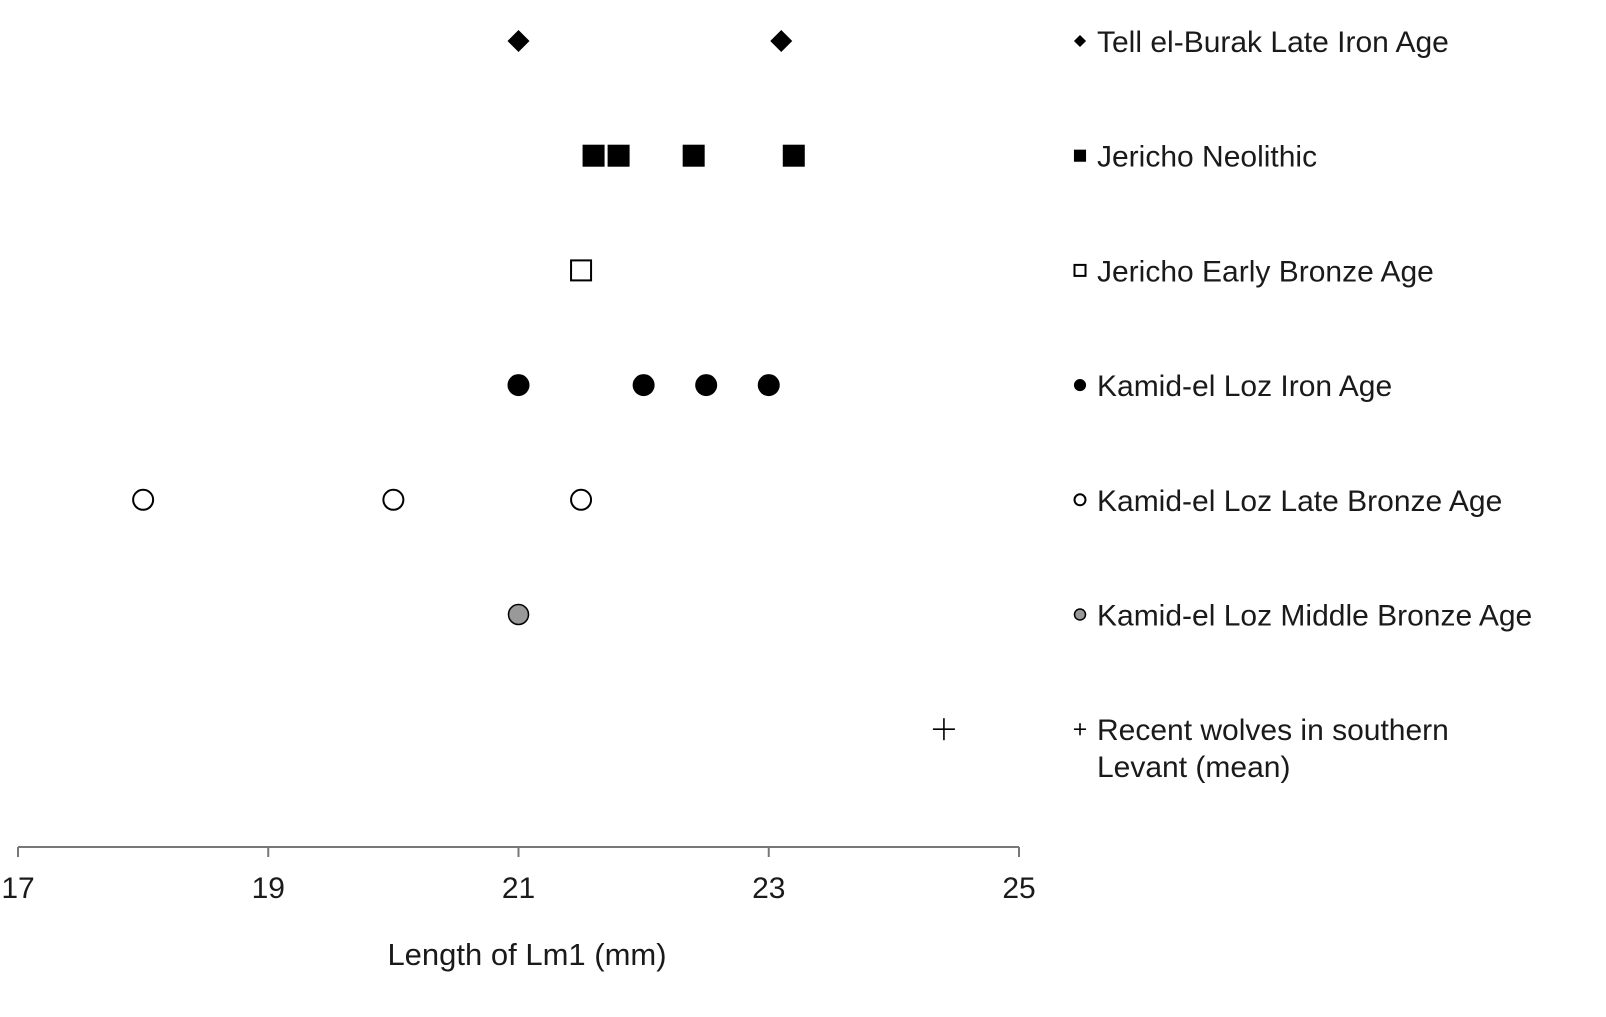 This screenshot has height=1017, width=1606. I want to click on x-axis-title: Length of Lm1 (mm), so click(526, 954).